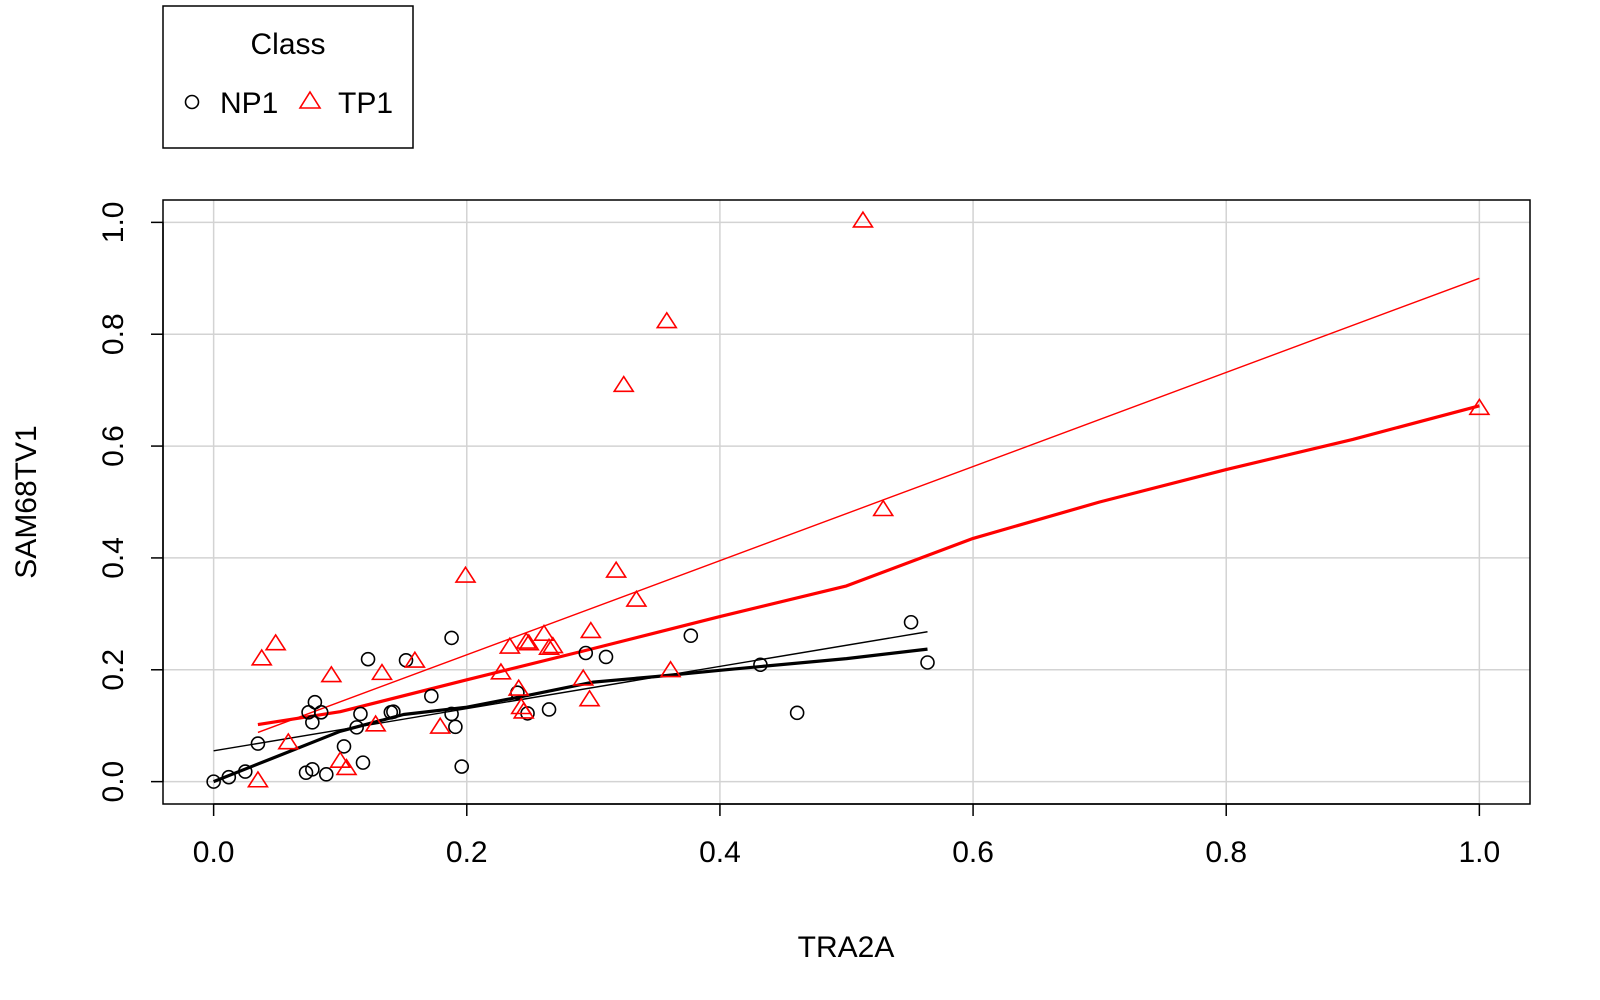 This screenshot has height=1000, width=1600. What do you see at coordinates (26, 501) in the screenshot?
I see `y-axis-title: SAM68TV1` at bounding box center [26, 501].